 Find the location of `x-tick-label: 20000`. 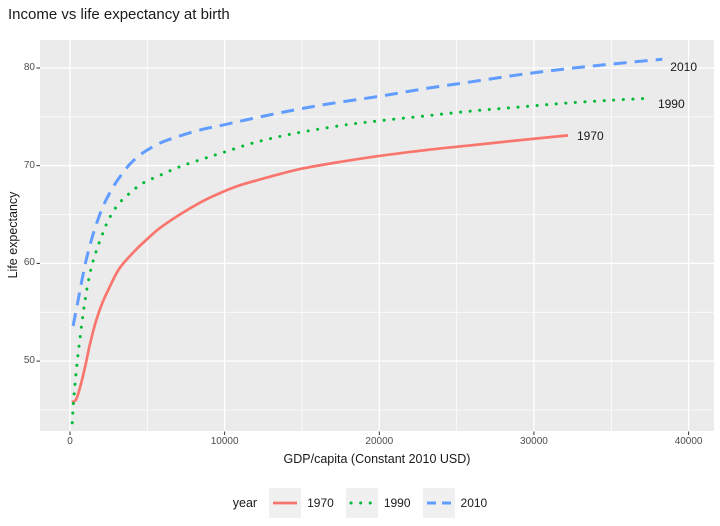

x-tick-label: 20000 is located at coordinates (379, 441).